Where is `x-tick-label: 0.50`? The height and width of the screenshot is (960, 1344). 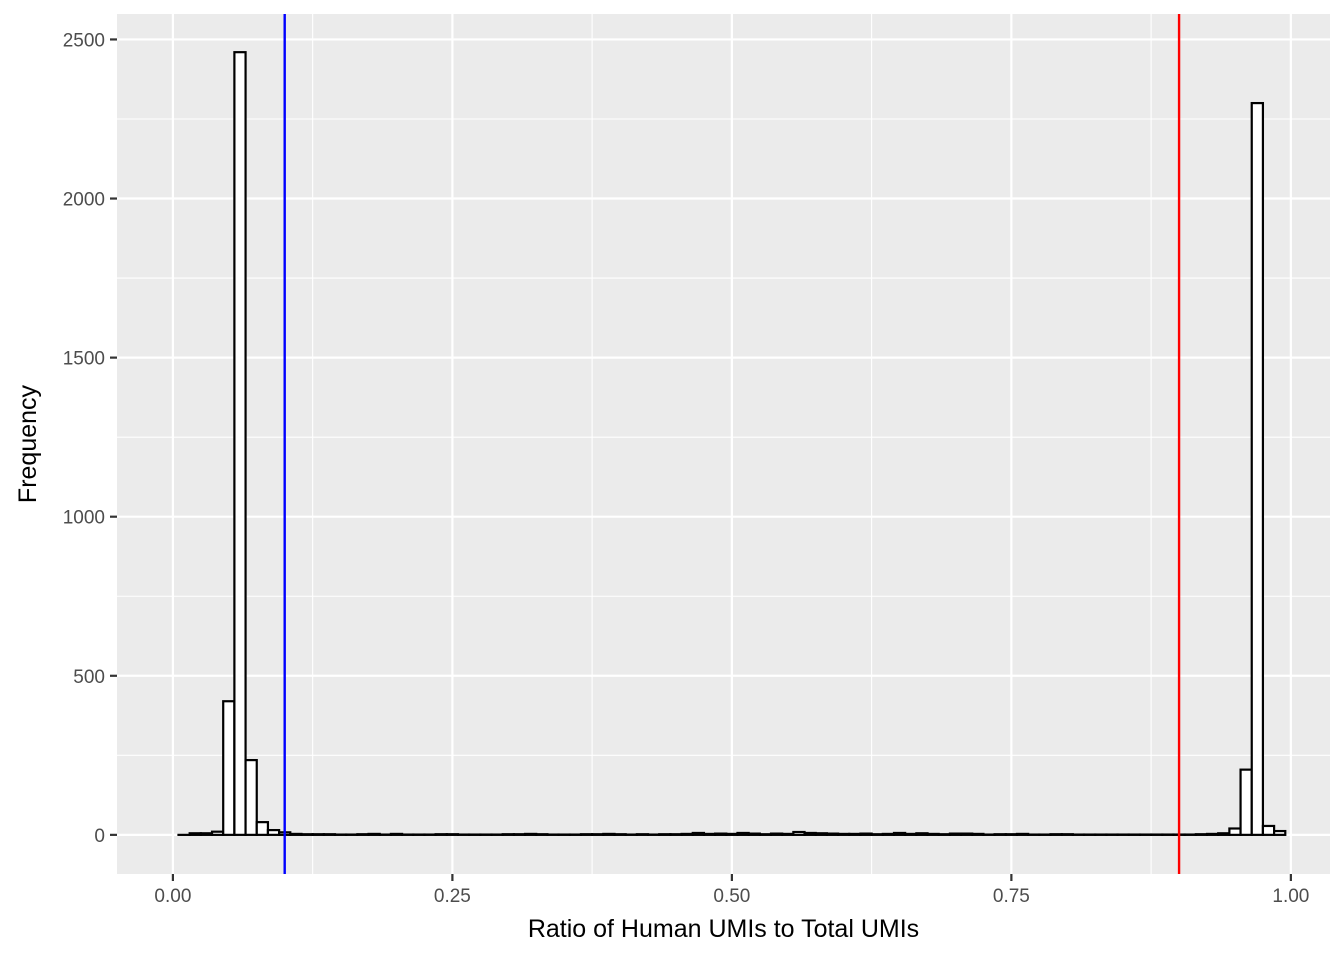
x-tick-label: 0.50 is located at coordinates (731, 896).